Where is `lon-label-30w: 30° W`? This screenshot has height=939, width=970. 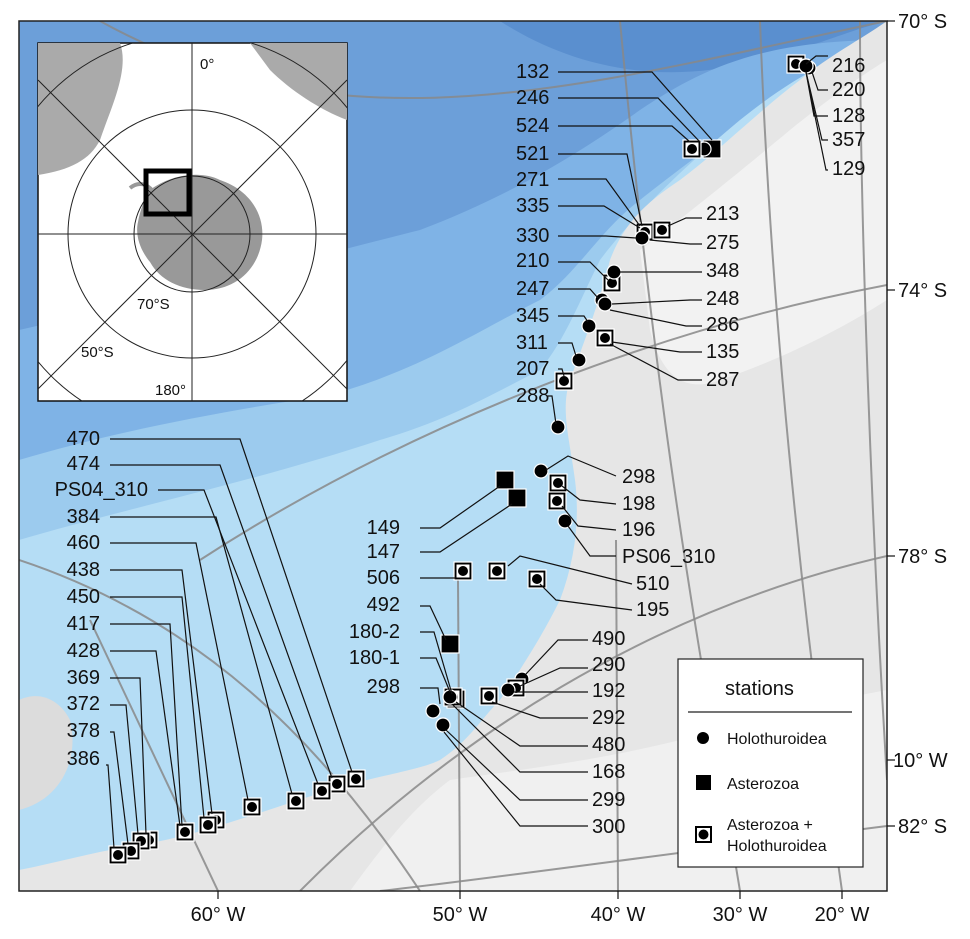 lon-label-30w: 30° W is located at coordinates (740, 915).